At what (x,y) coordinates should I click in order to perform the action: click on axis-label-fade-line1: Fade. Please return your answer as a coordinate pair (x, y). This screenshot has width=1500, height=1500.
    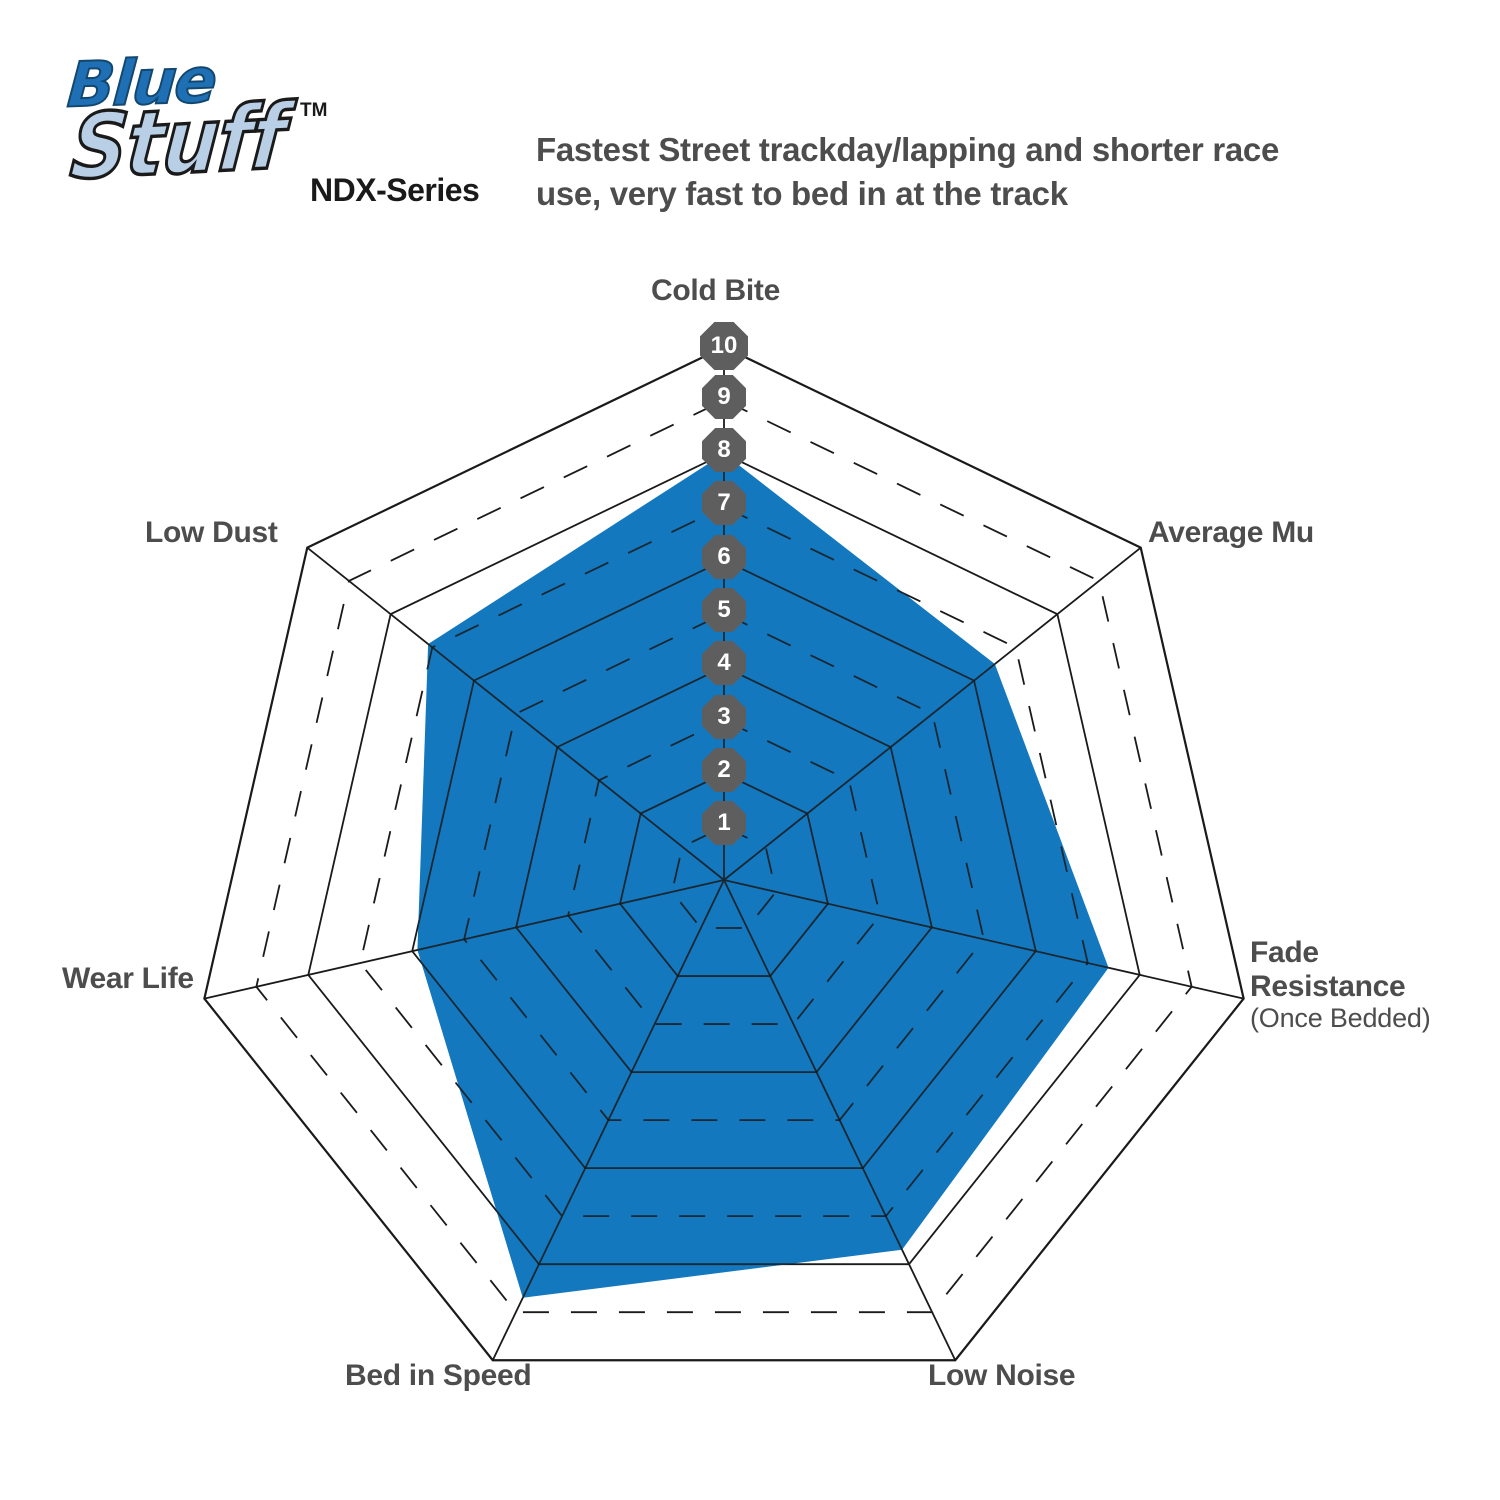
    Looking at the image, I should click on (1284, 952).